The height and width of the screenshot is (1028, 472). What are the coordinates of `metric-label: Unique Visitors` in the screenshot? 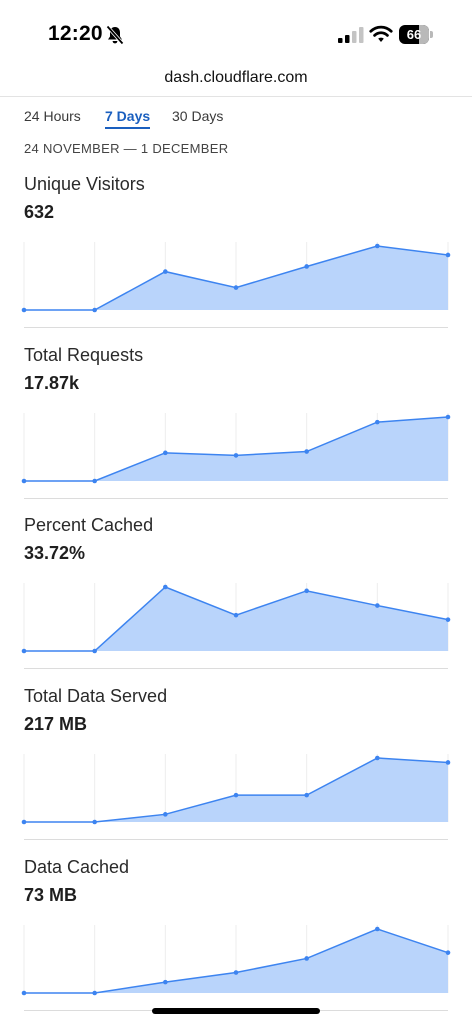 It's located at (84, 184).